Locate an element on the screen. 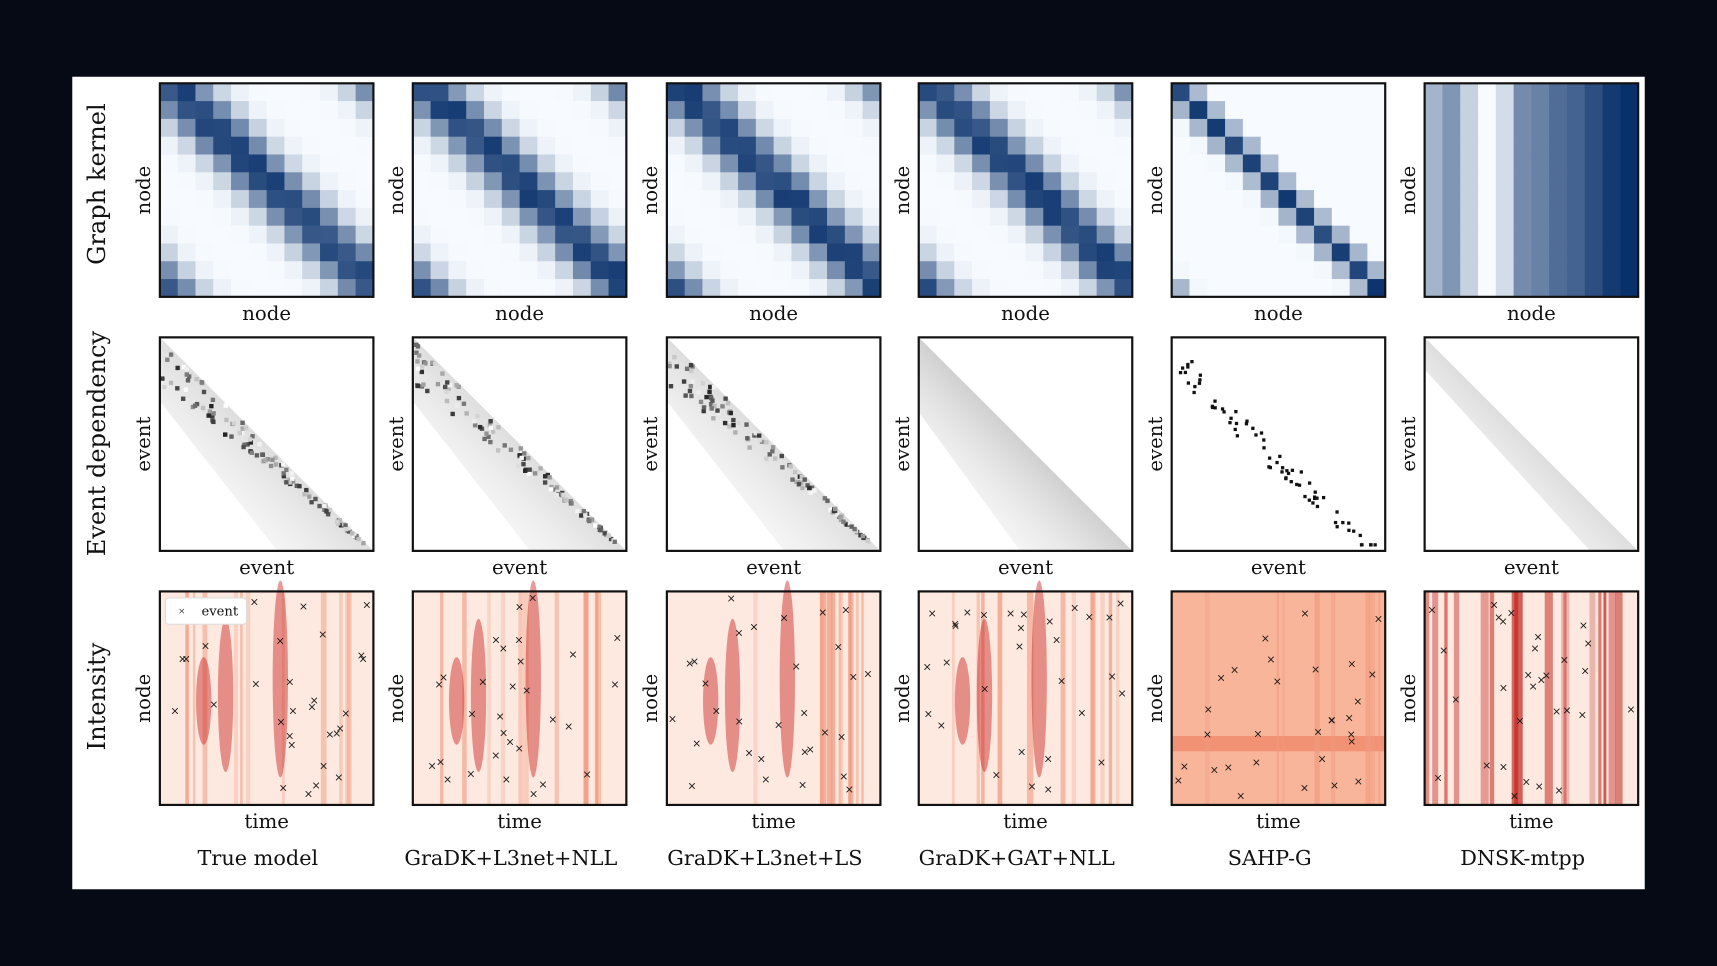 The image size is (1717, 966). intensity-peak is located at coordinates (962, 701).